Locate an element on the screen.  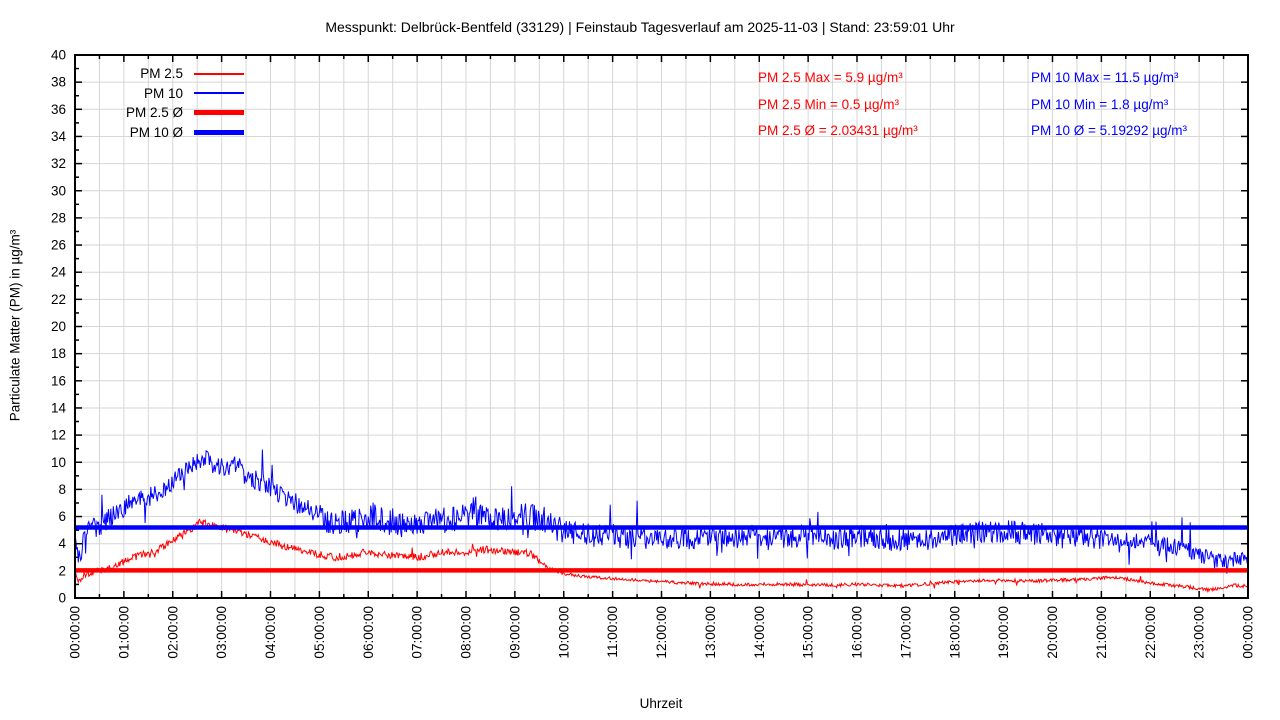
y-tick-label: 16 is located at coordinates (58, 380).